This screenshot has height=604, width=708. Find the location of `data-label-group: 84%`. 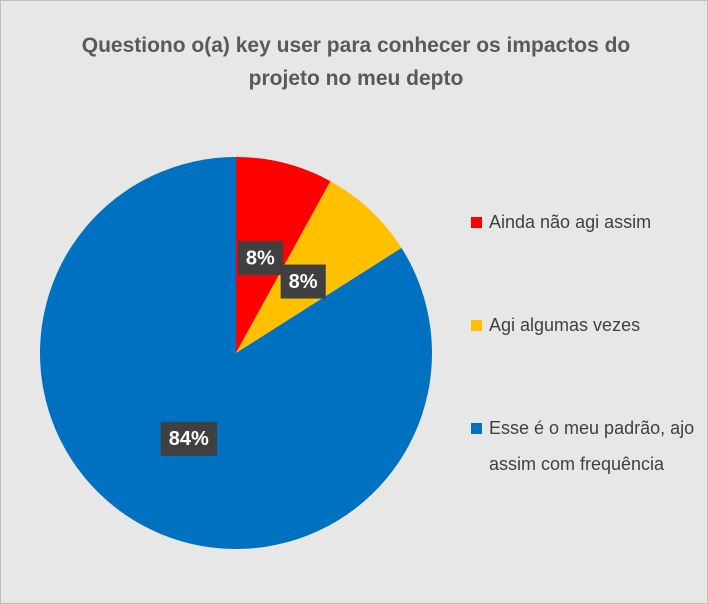

data-label-group: 84% is located at coordinates (189, 438).